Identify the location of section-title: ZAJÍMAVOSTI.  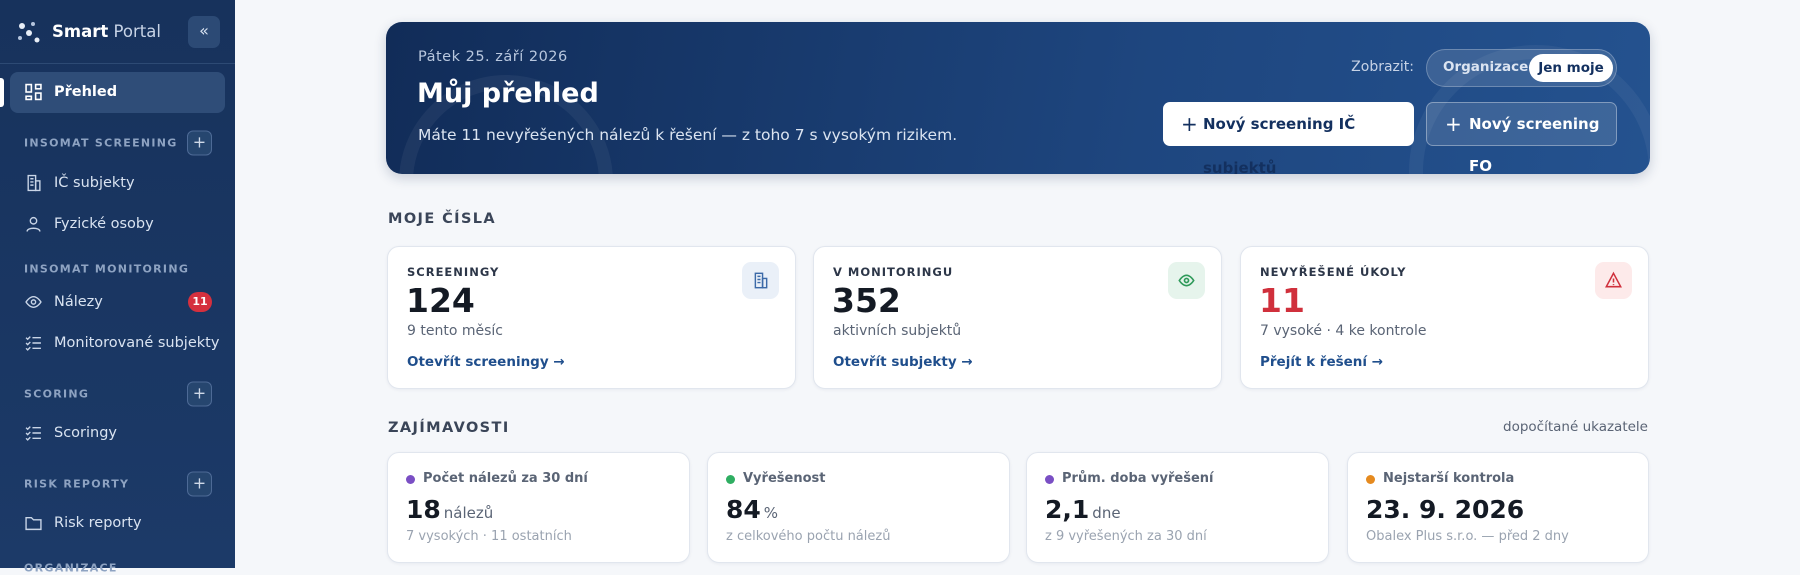
(449, 428).